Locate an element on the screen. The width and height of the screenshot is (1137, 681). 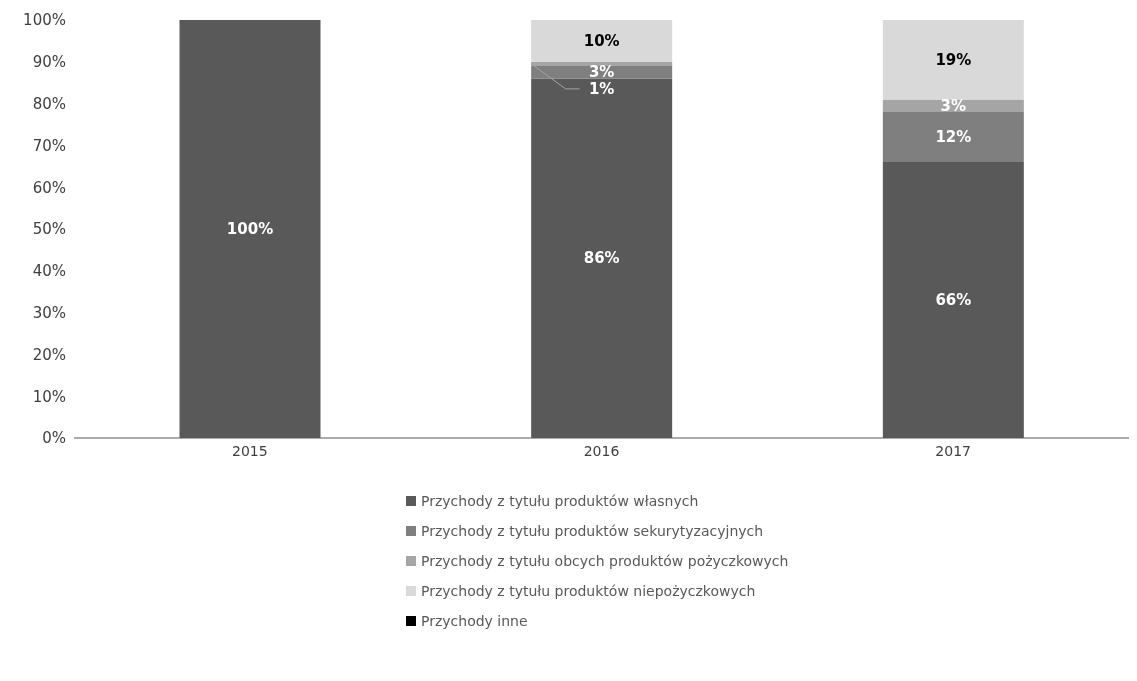
y-tick-label: 40% is located at coordinates (49, 271).